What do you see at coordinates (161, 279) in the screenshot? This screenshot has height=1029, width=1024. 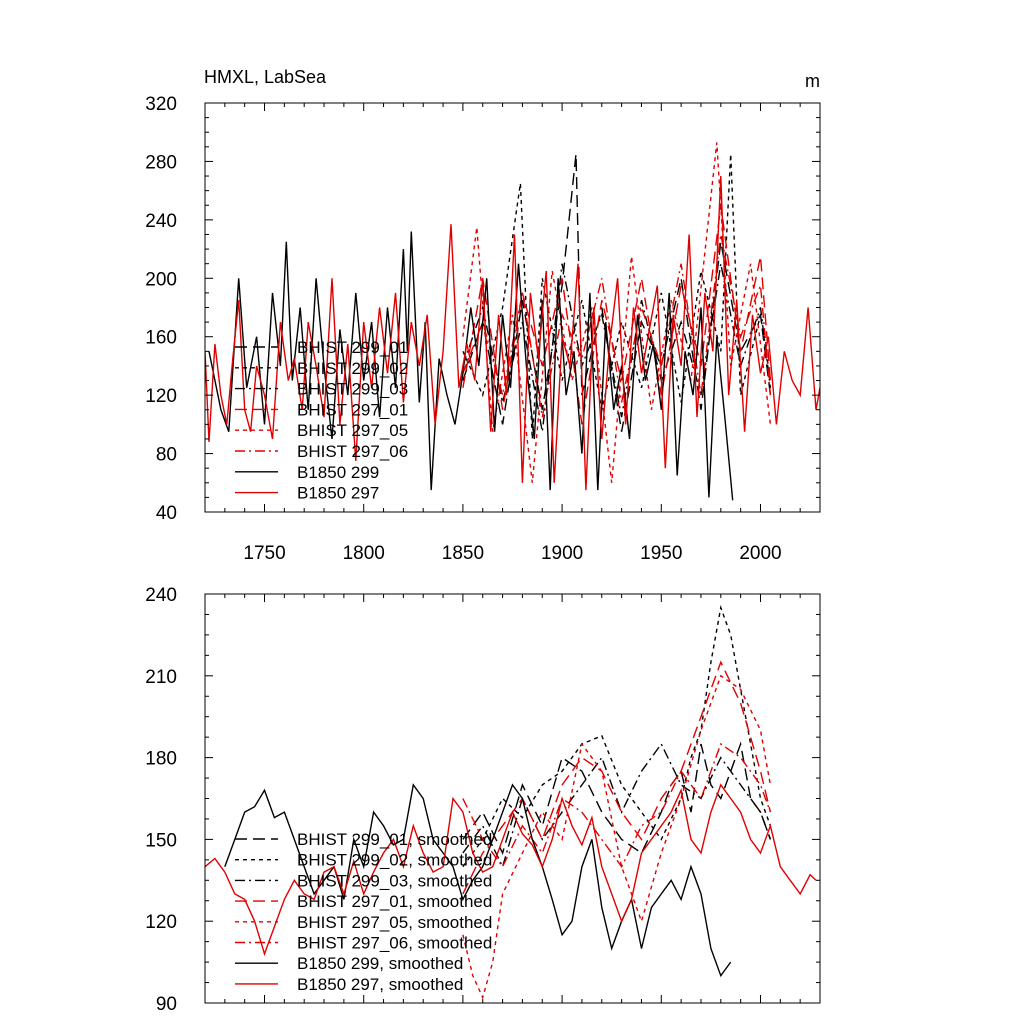 I see `y-tick-label: 200` at bounding box center [161, 279].